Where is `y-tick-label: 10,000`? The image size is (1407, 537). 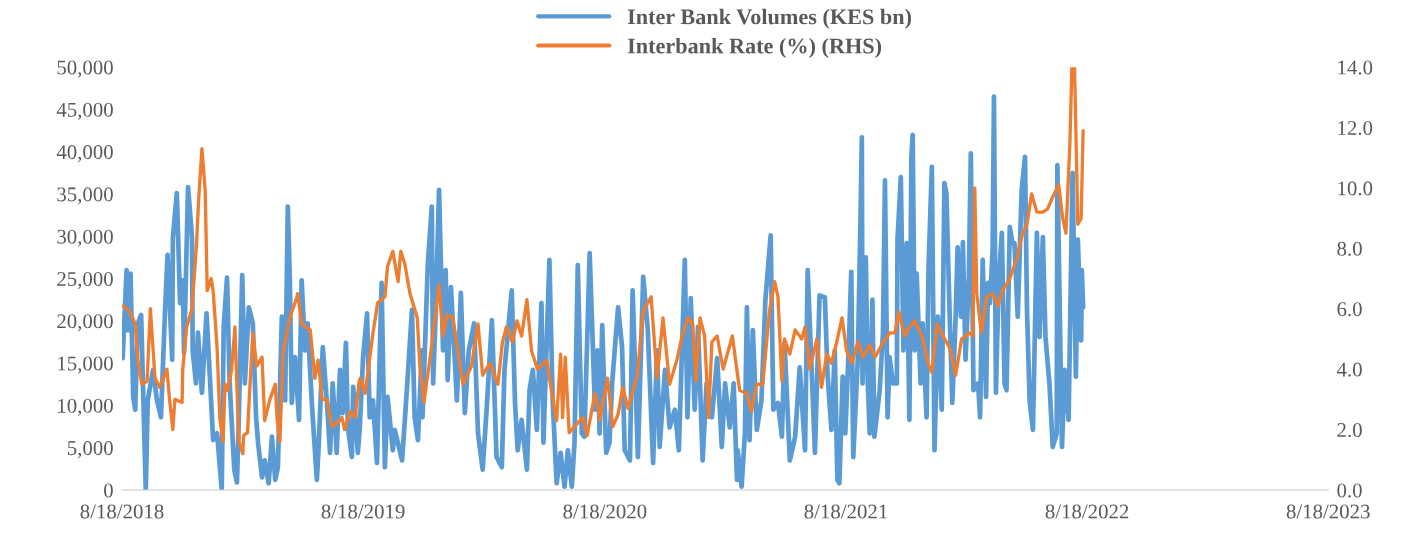 y-tick-label: 10,000 is located at coordinates (85, 407).